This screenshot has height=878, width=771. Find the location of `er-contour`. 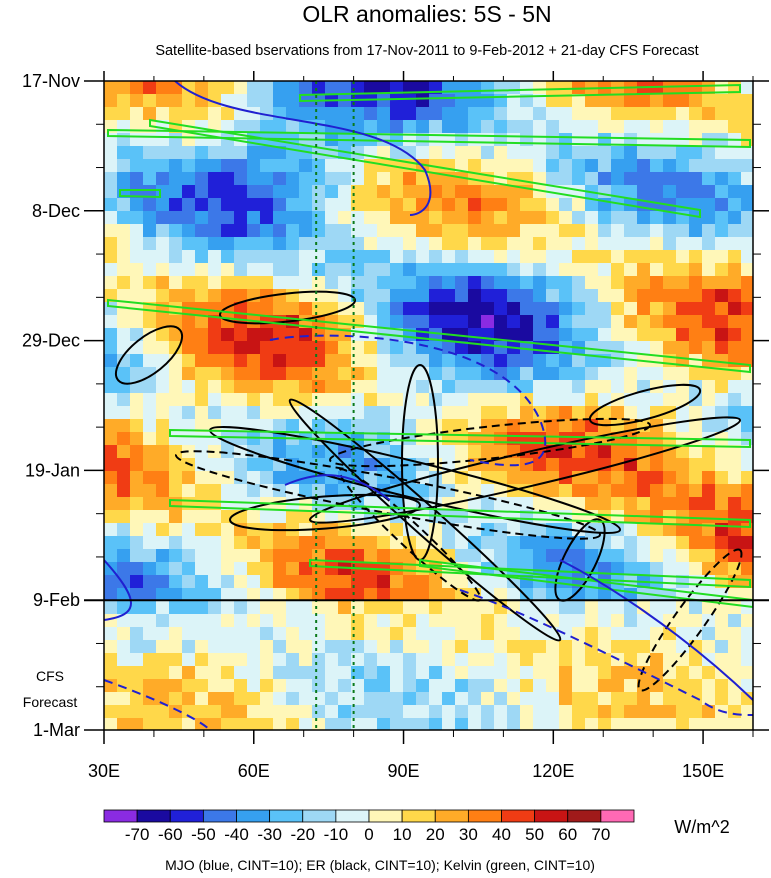

er-contour is located at coordinates (490, 442).